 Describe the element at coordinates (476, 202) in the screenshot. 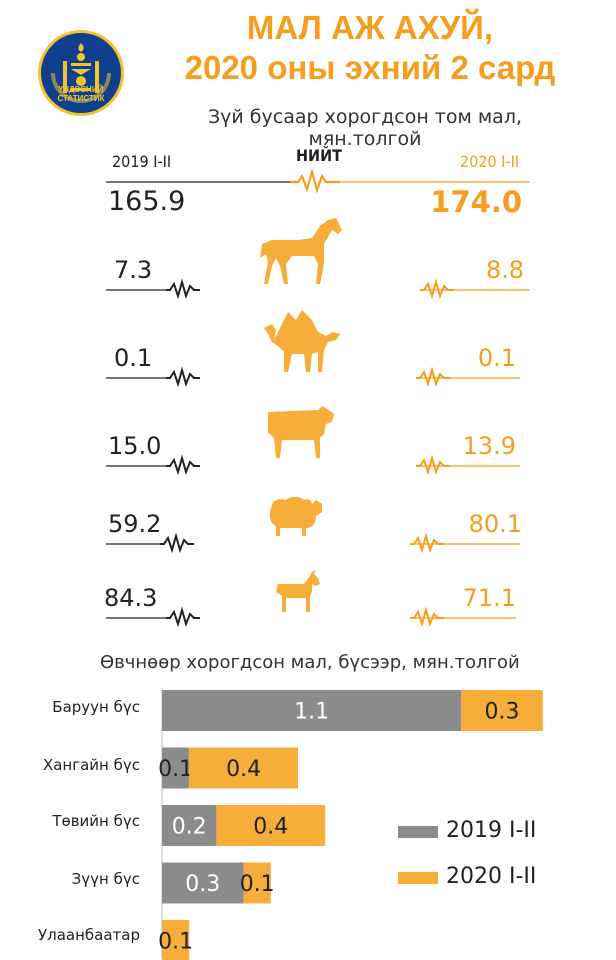

I see `total-2020-value: 174.0` at that location.